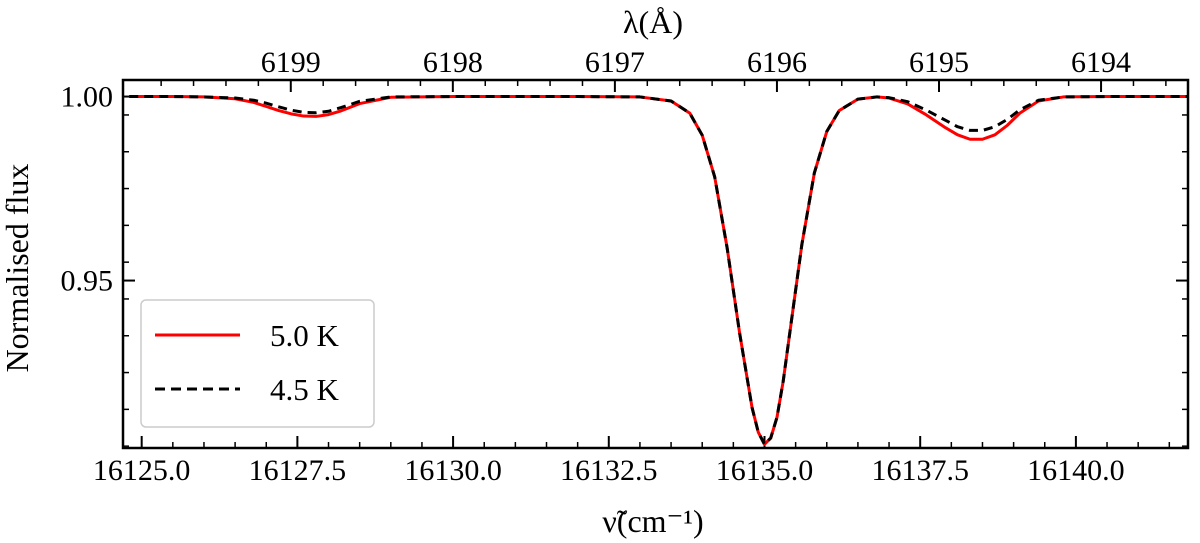 The height and width of the screenshot is (543, 1200). Describe the element at coordinates (291, 62) in the screenshot. I see `top-tick-label: 6199` at that location.